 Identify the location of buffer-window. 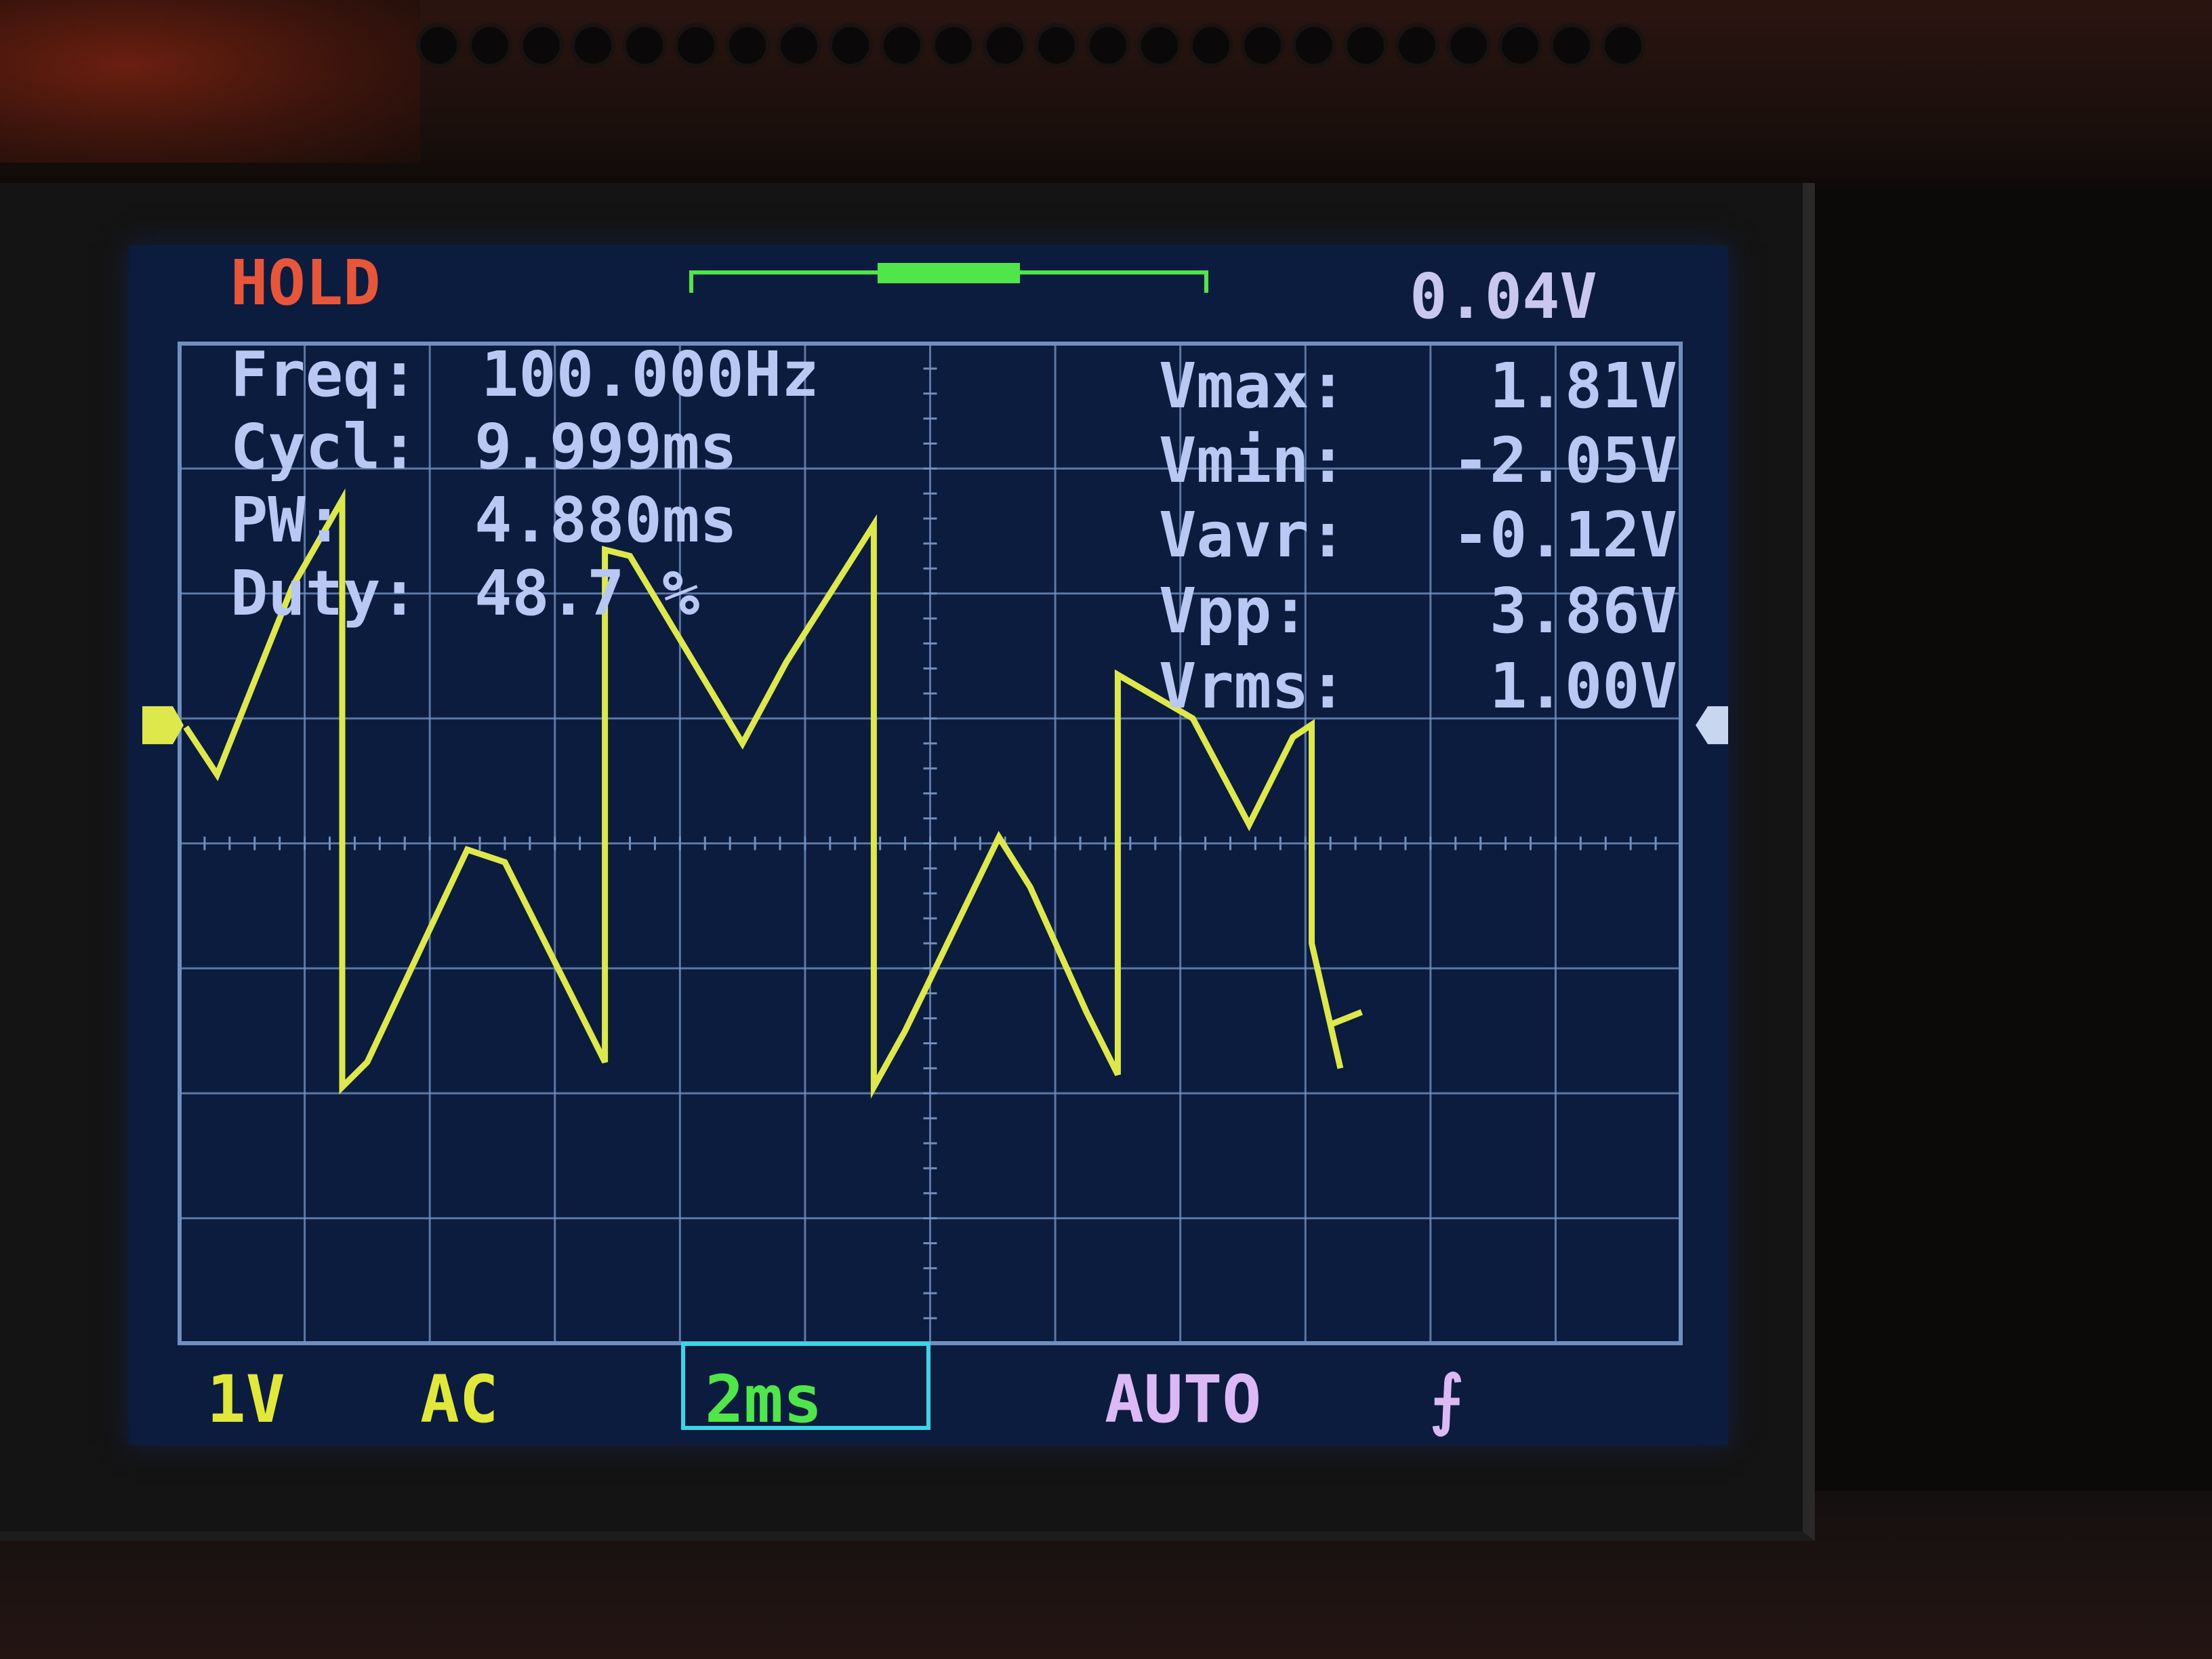
(949, 273).